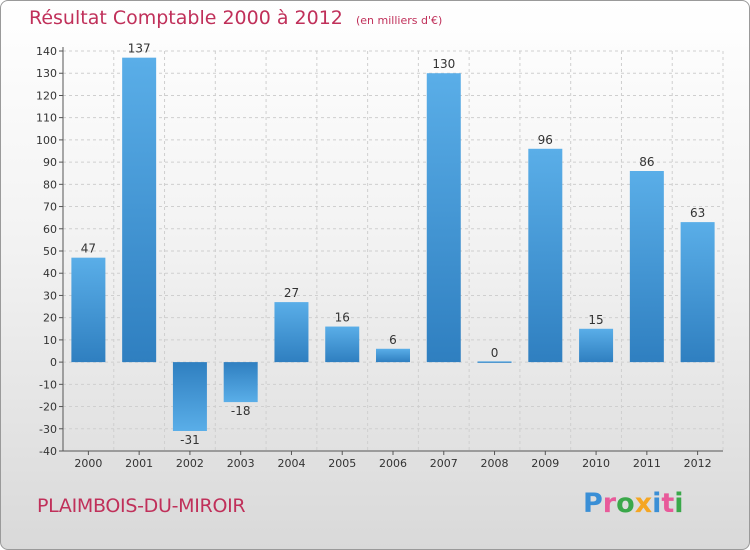  Describe the element at coordinates (53, 362) in the screenshot. I see `y-tick-label: 0` at that location.